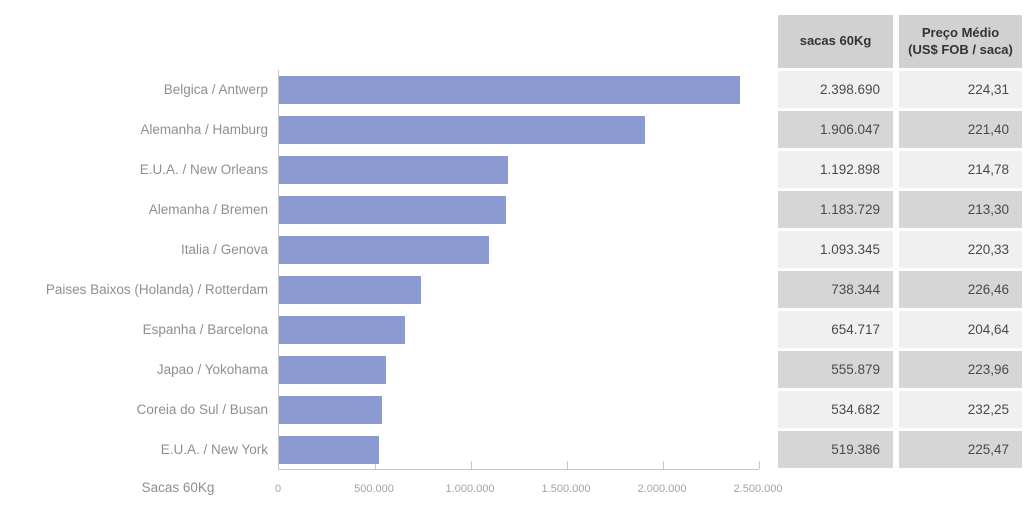 The image size is (1024, 521). Describe the element at coordinates (470, 489) in the screenshot. I see `x-axis-tick-label: 1.000.000` at that location.